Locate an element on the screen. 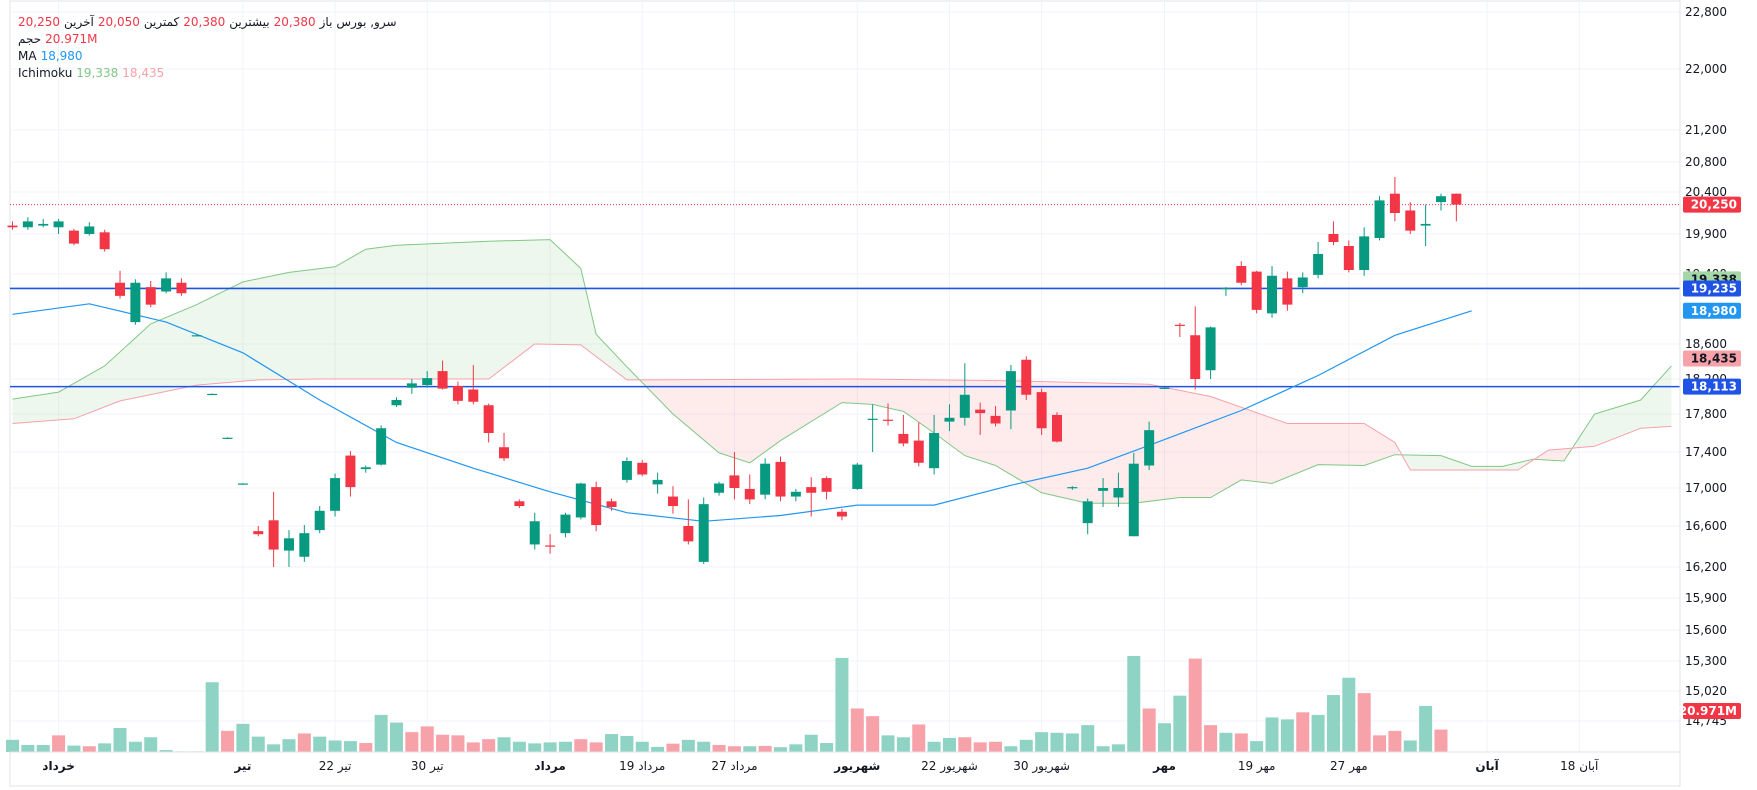 The image size is (1757, 790). symbol-name: سرو, بورس is located at coordinates (366, 22).